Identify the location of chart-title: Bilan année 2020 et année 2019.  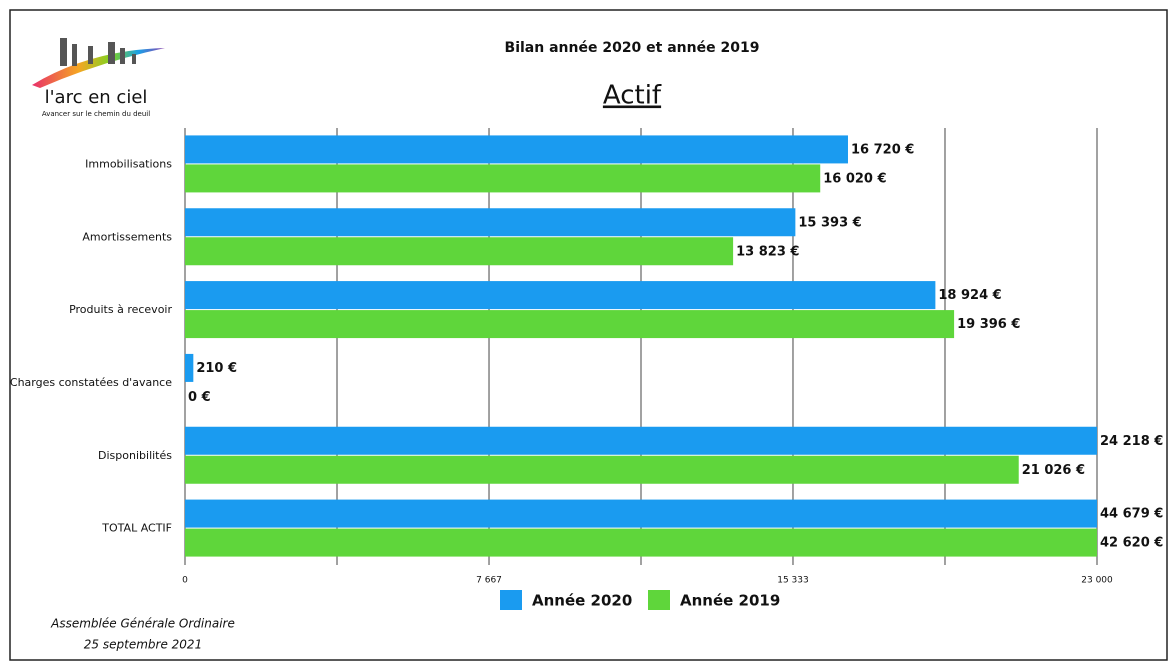
(632, 48).